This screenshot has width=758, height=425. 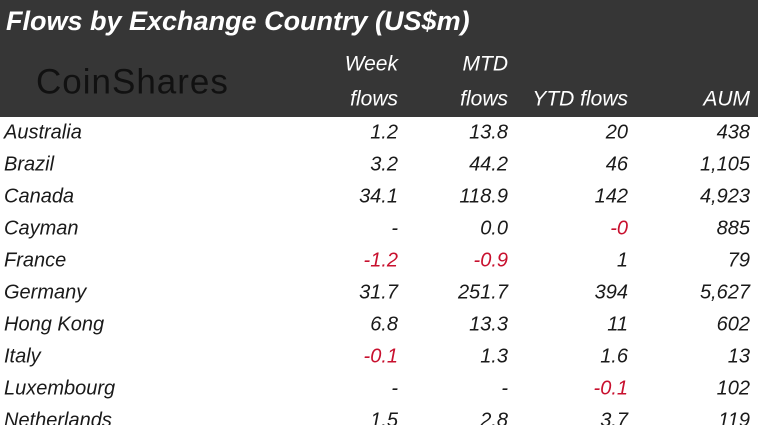 What do you see at coordinates (35, 260) in the screenshot?
I see `country-name: France` at bounding box center [35, 260].